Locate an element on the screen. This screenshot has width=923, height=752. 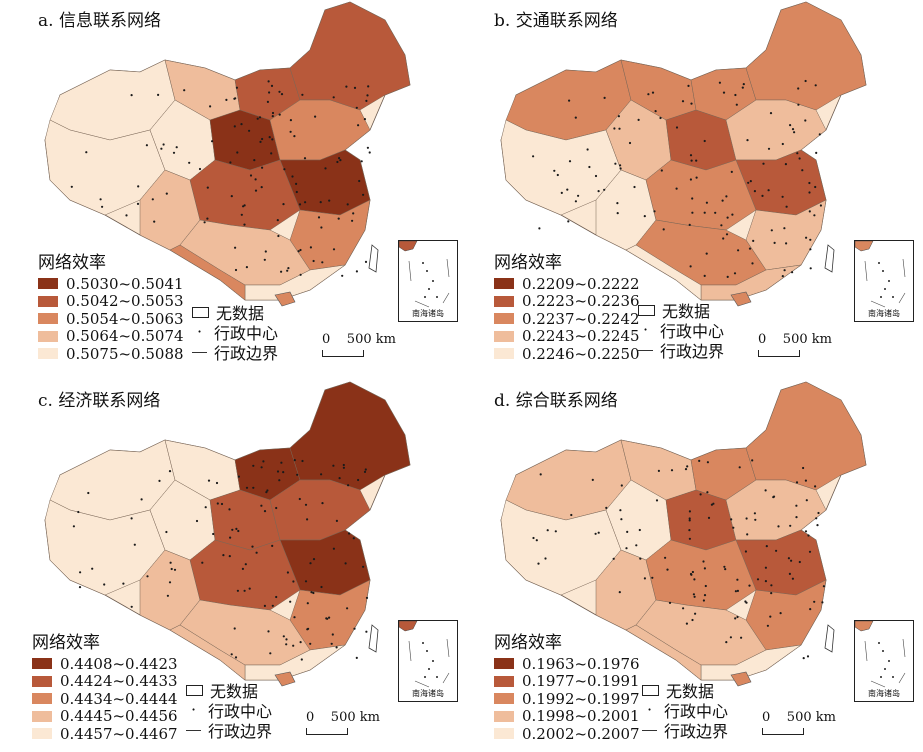
legend-title: 网络效率 is located at coordinates (528, 263).